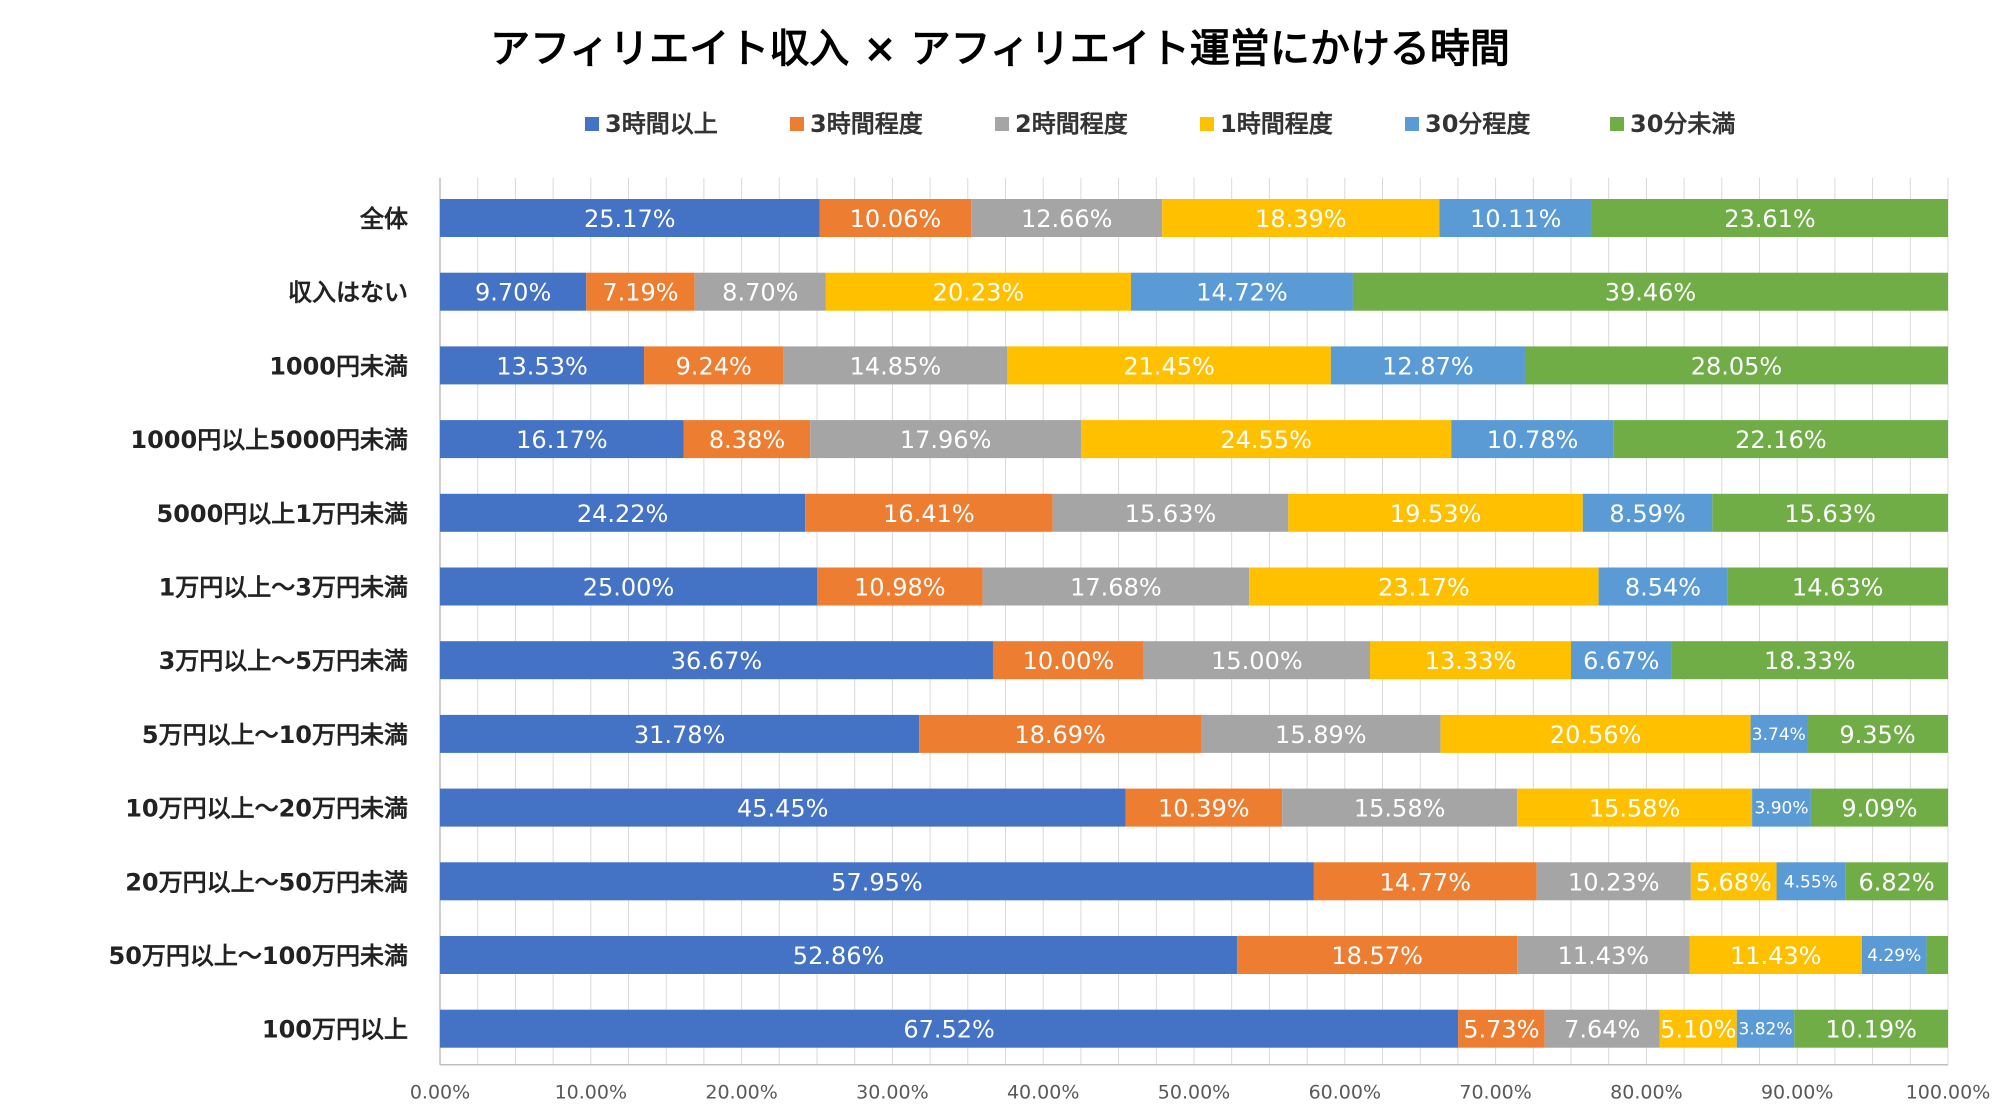 This screenshot has width=2000, height=1120. I want to click on bar-data-label: 10.78%, so click(1533, 440).